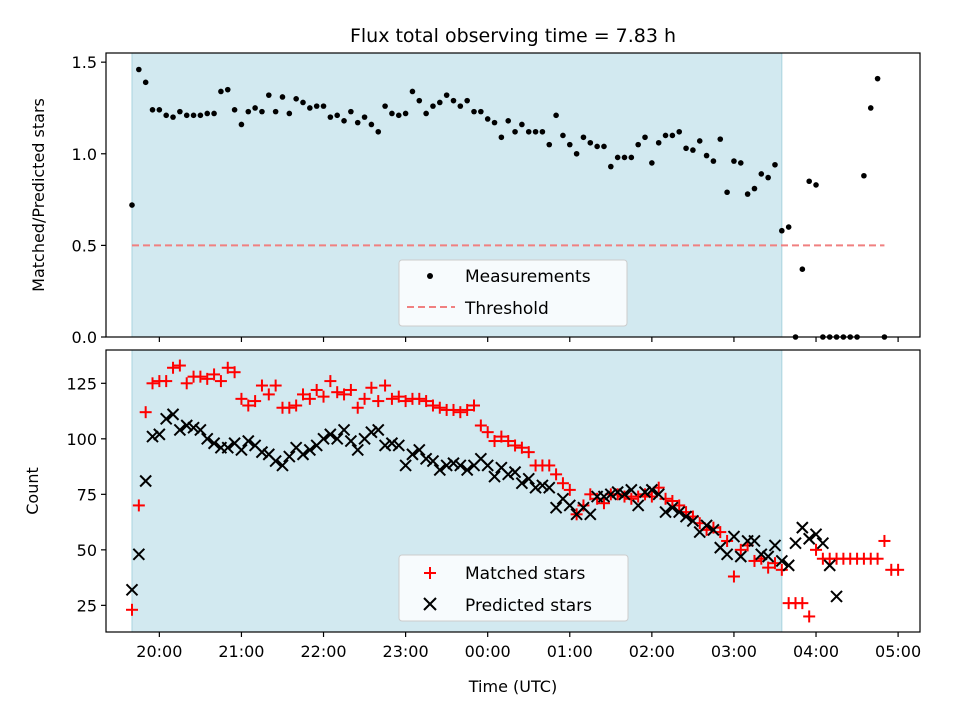 Image resolution: width=960 pixels, height=720 pixels. Describe the element at coordinates (734, 651) in the screenshot. I see `xtick-label: 03:00` at that location.